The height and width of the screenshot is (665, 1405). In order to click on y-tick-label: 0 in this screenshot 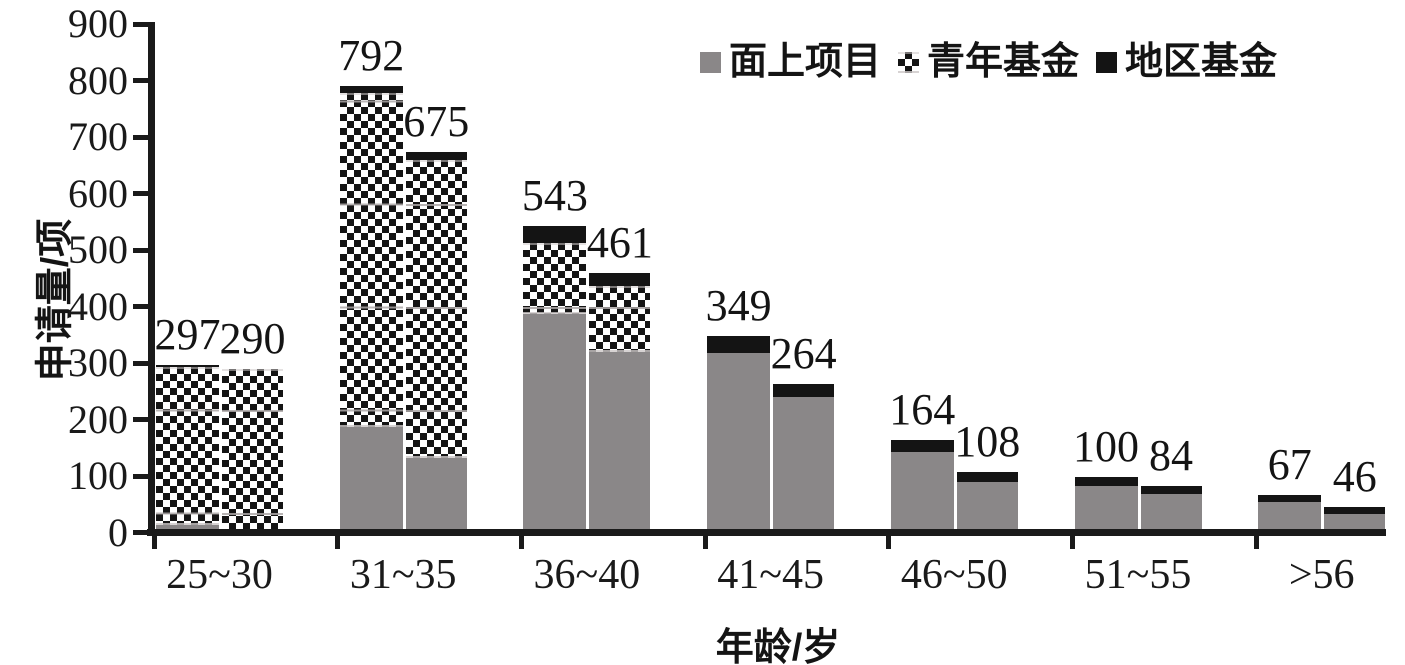, I will do `click(118, 532)`.